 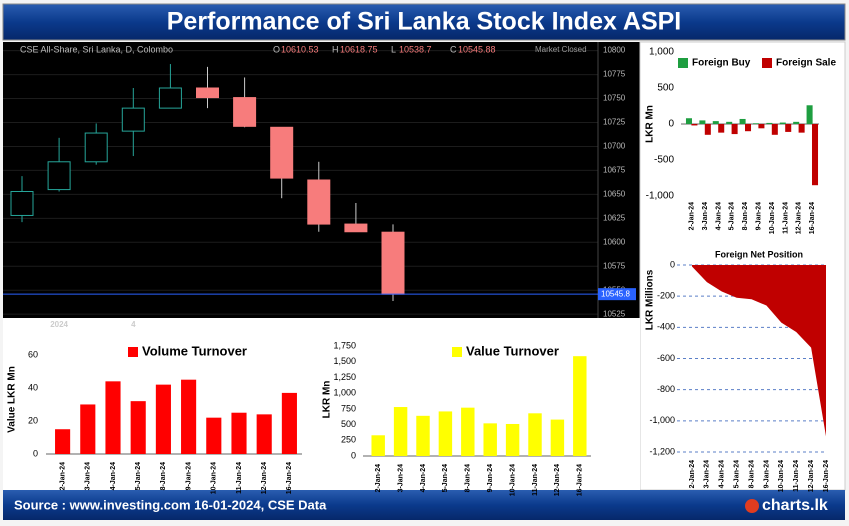 I want to click on y-tick-label: 10750, so click(x=614, y=98).